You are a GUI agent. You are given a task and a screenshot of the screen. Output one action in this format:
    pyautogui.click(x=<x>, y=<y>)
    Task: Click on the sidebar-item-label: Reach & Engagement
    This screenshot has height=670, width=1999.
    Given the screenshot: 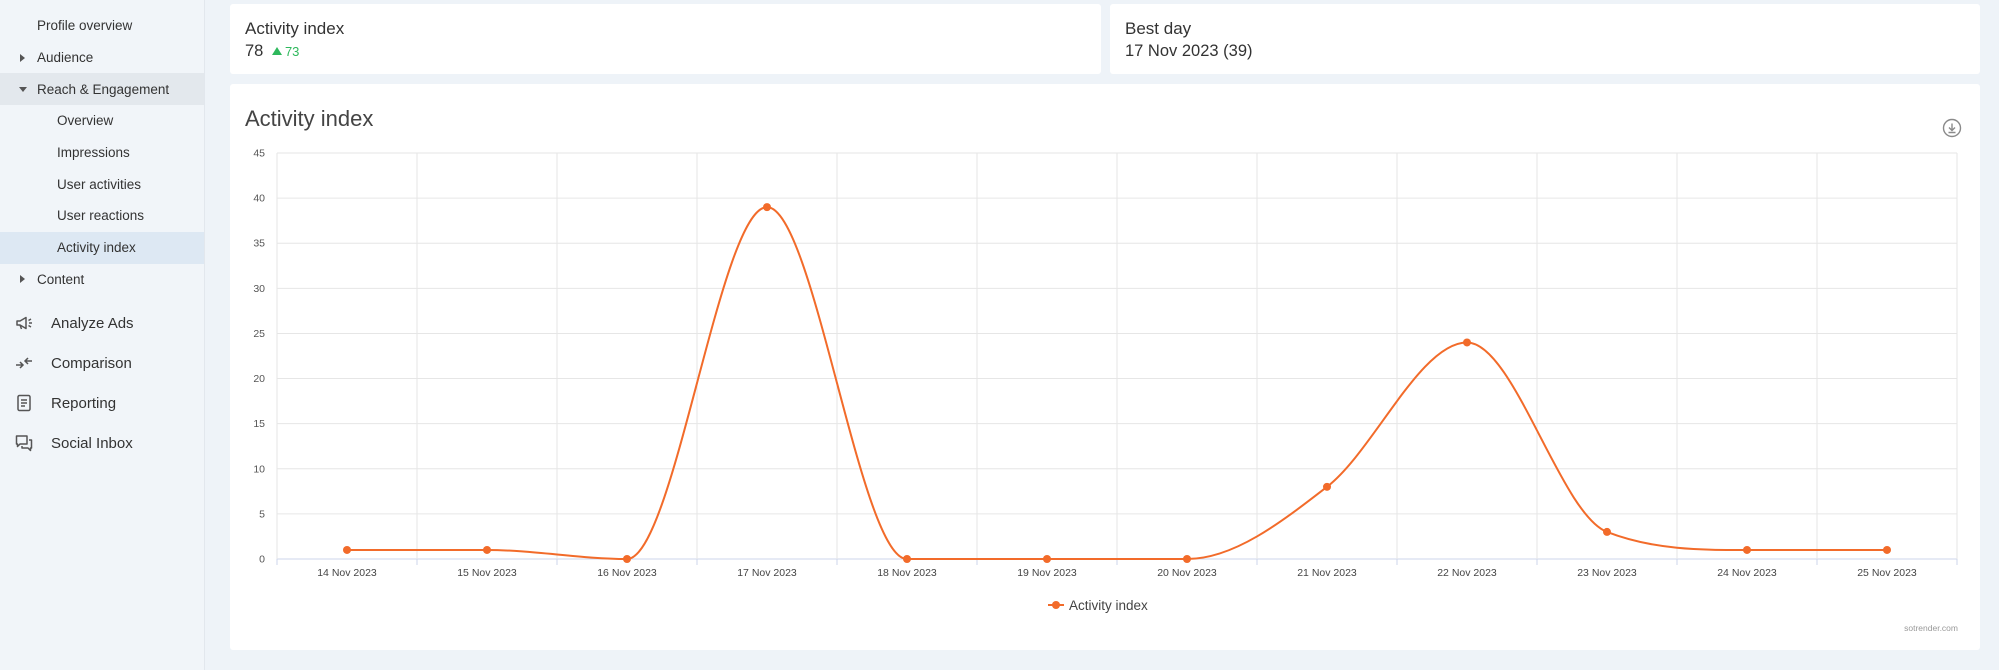 What is the action you would take?
    pyautogui.click(x=103, y=89)
    